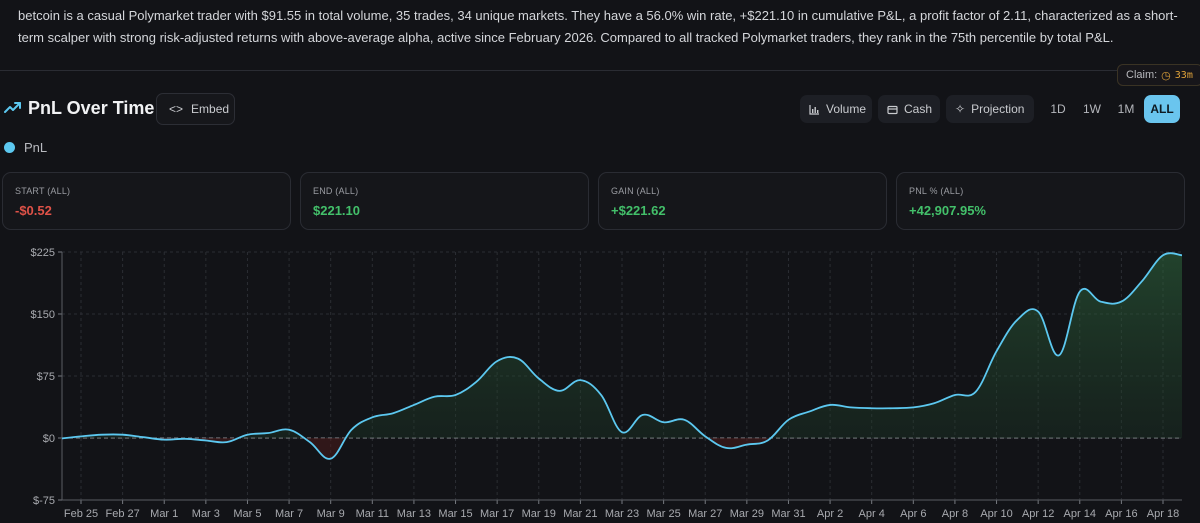  What do you see at coordinates (33, 210) in the screenshot?
I see `stat-value: -$0.52` at bounding box center [33, 210].